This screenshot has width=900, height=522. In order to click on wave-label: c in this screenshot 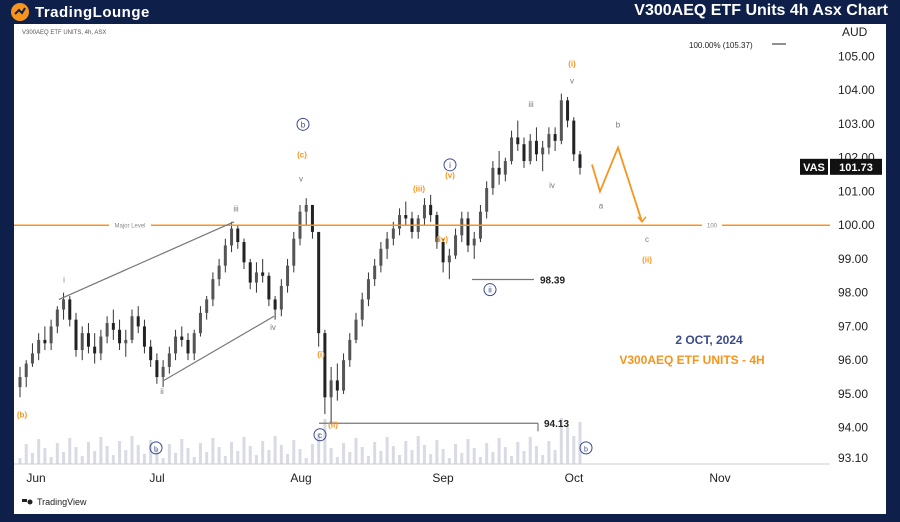, I will do `click(320, 435)`.